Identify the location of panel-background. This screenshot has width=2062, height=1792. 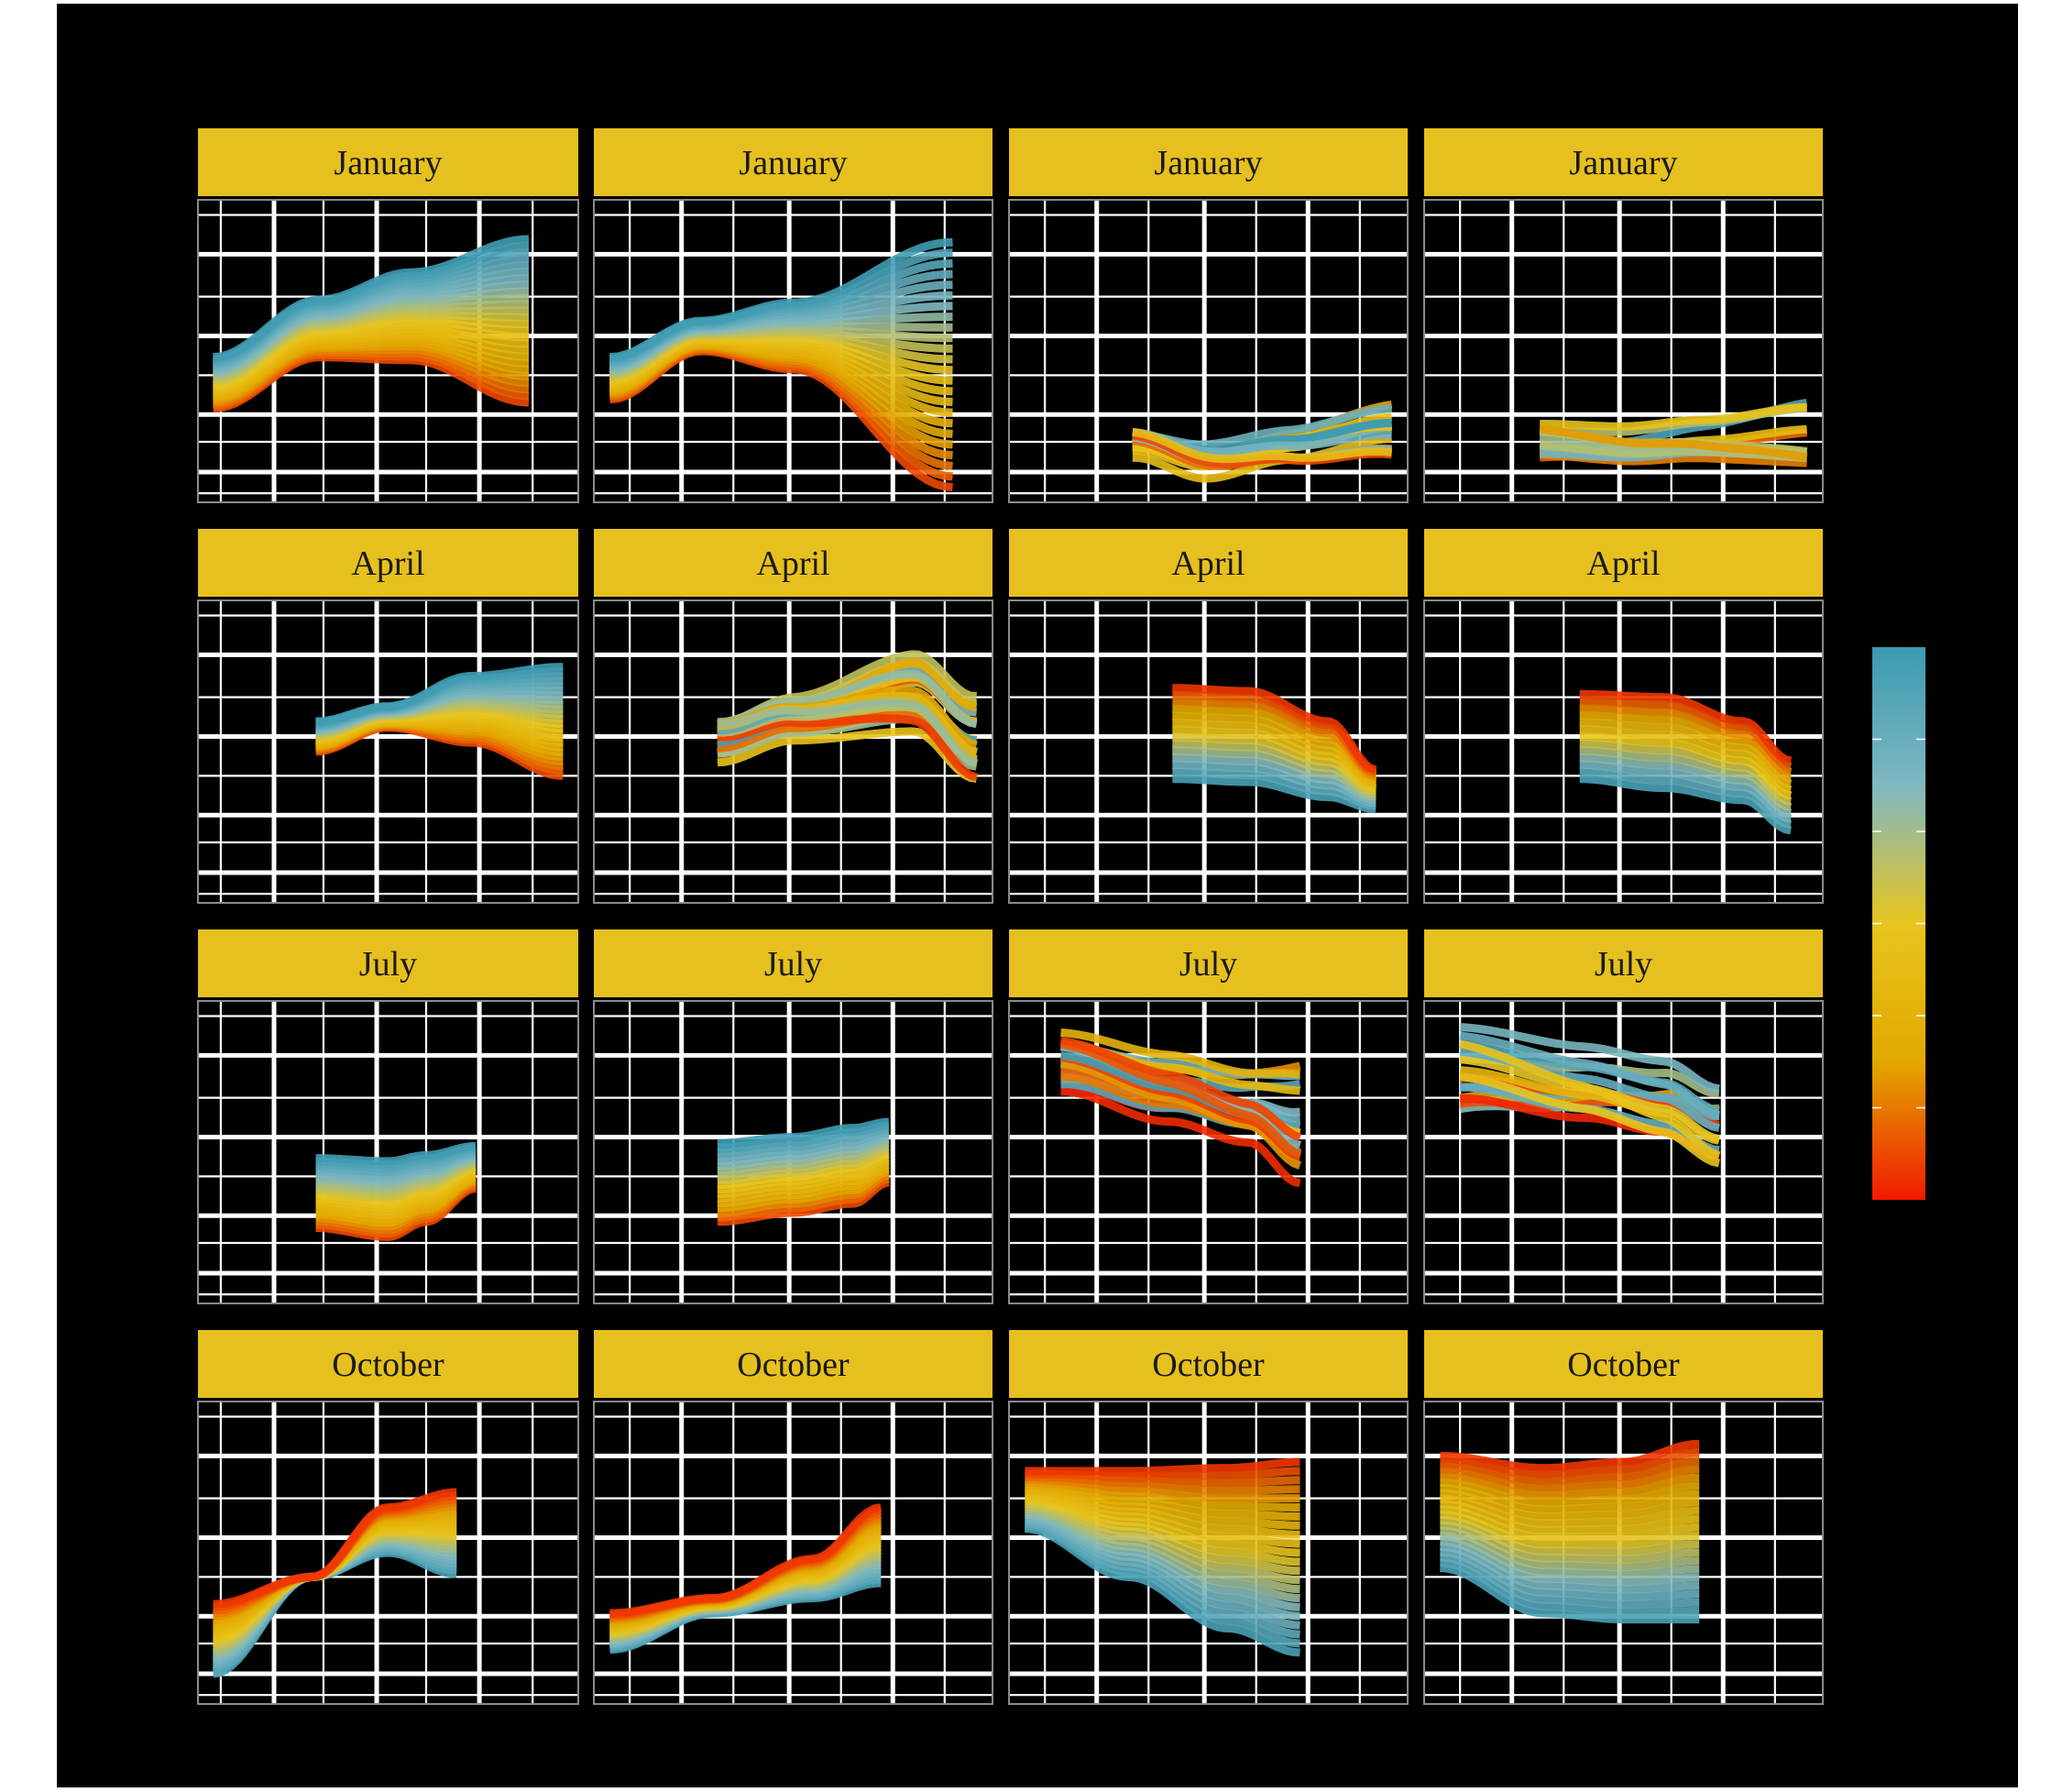
(793, 1553).